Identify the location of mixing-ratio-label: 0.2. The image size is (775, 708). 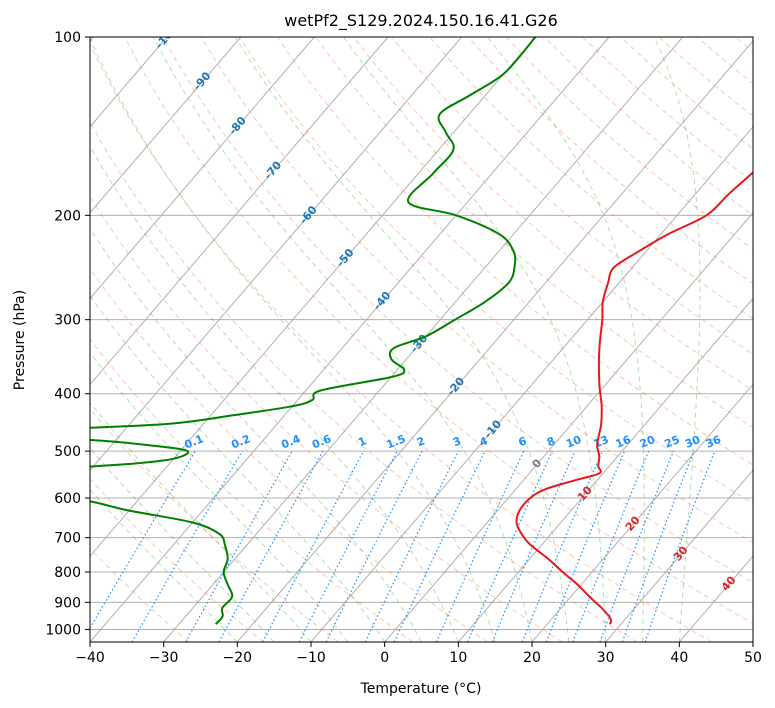
(240, 441).